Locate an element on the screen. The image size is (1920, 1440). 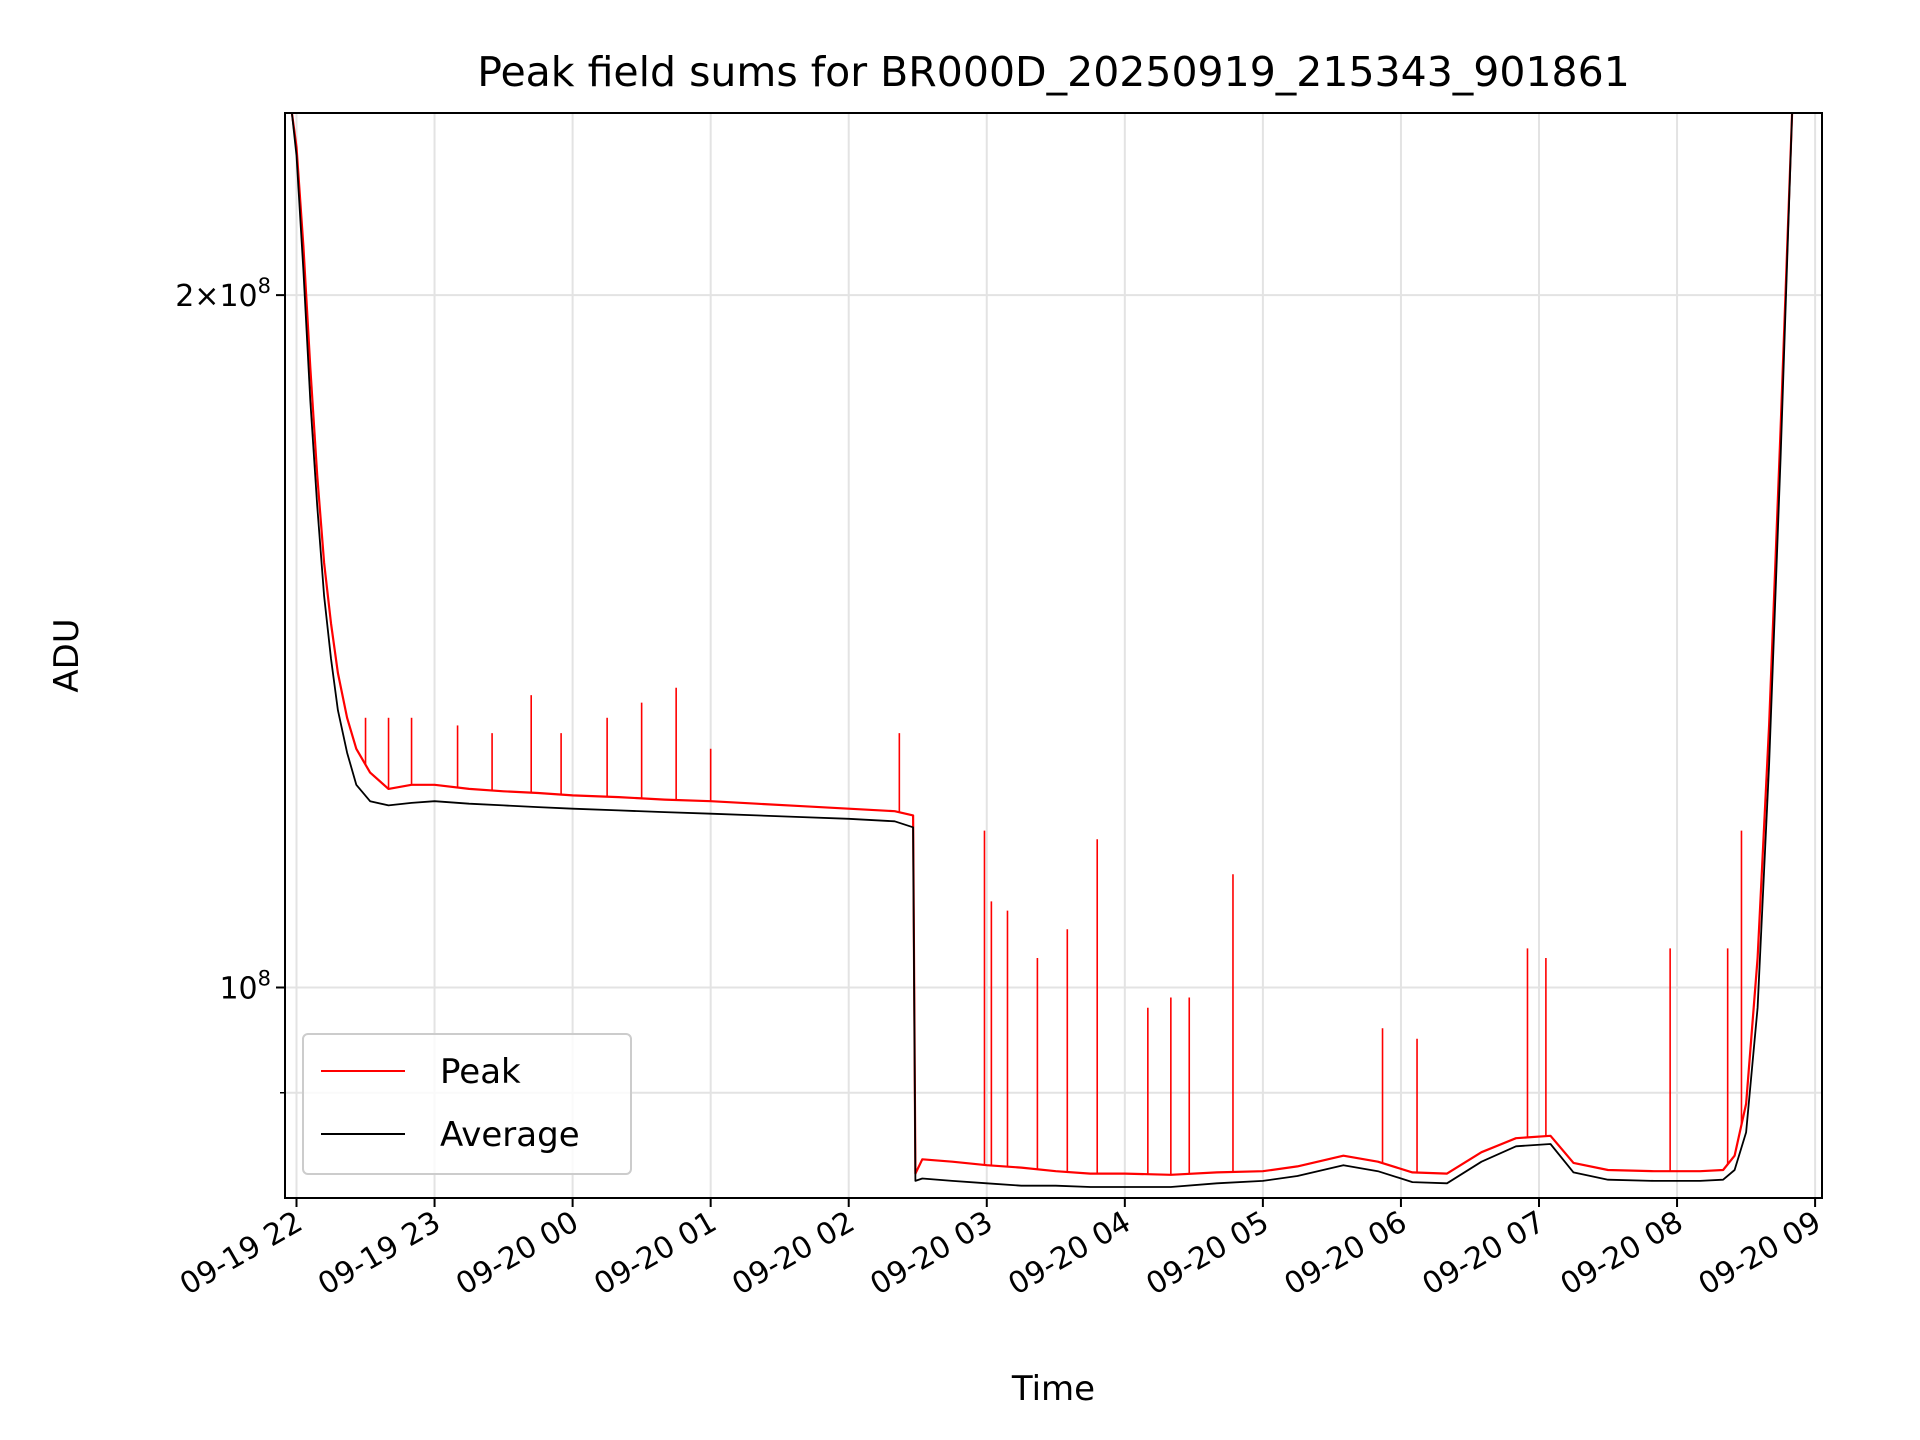
y-axis-label: ADU is located at coordinates (67, 655).